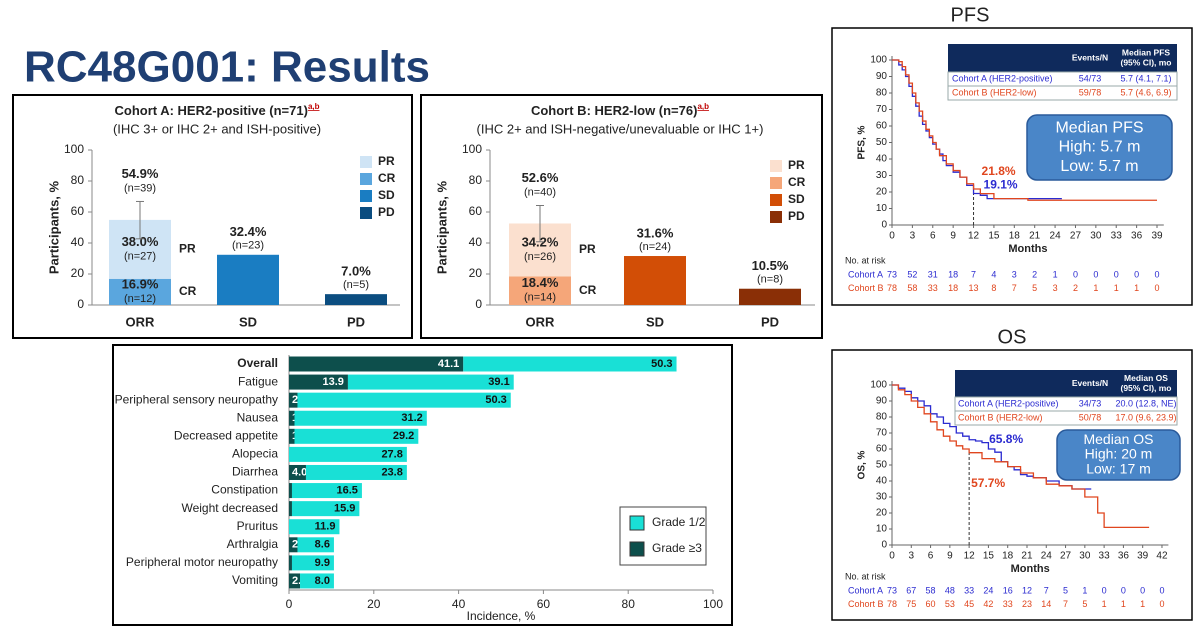 This screenshot has width=1200, height=627. What do you see at coordinates (1090, 92) in the screenshot?
I see `table-cell: 59/78` at bounding box center [1090, 92].